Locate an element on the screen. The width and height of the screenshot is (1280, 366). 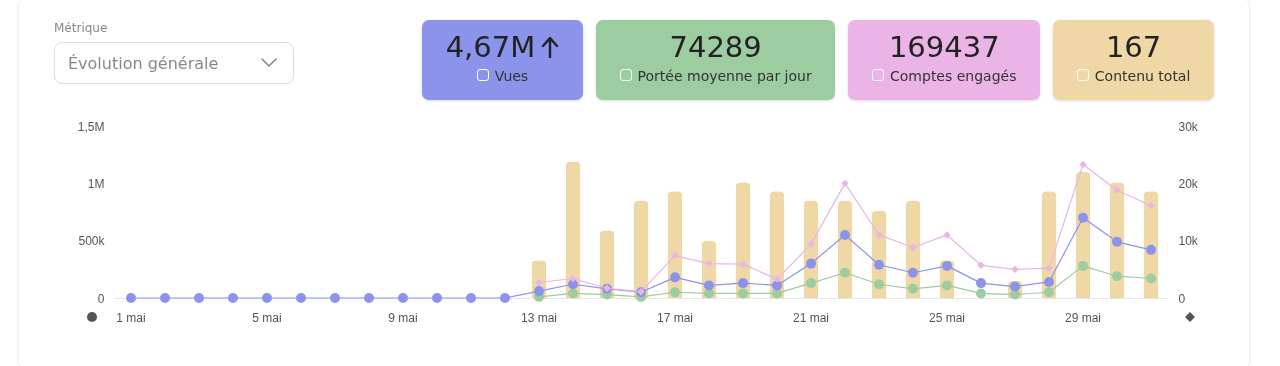
legend-label: Comptes engagés is located at coordinates (953, 76).